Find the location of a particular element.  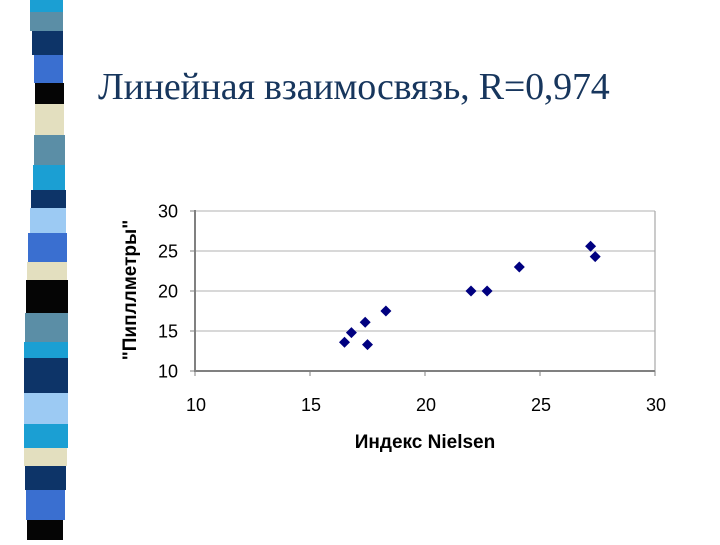

y-tick-label: 20 is located at coordinates (168, 292).